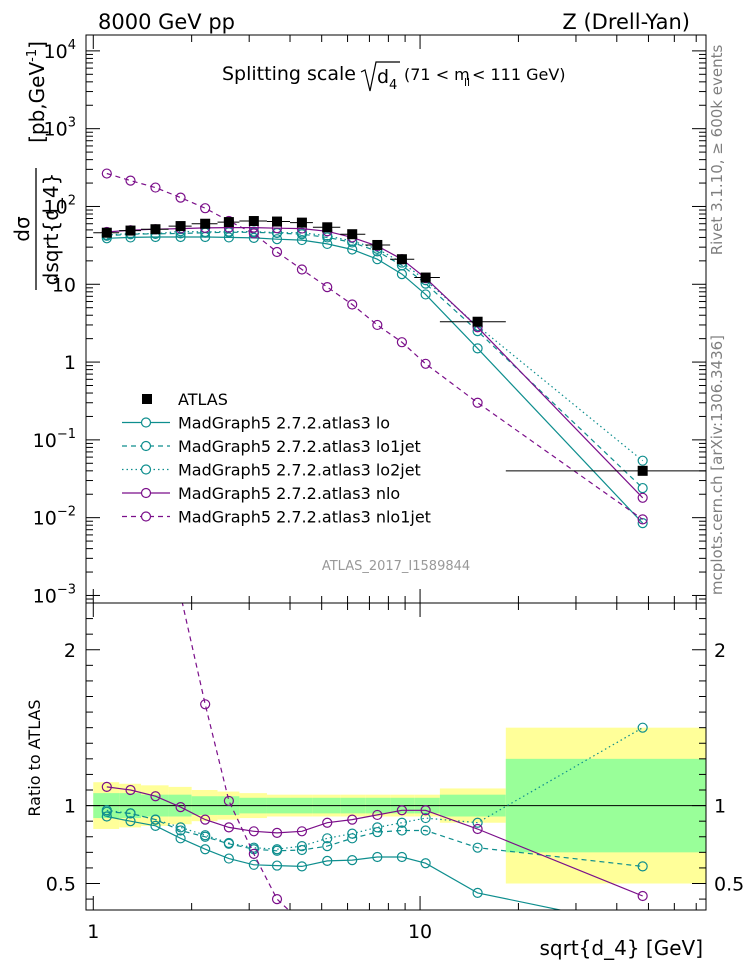 This screenshot has width=746, height=972. Describe the element at coordinates (289, 493) in the screenshot. I see `legend-label: MadGraph5 2.7.2.atlas3 nlo` at that location.